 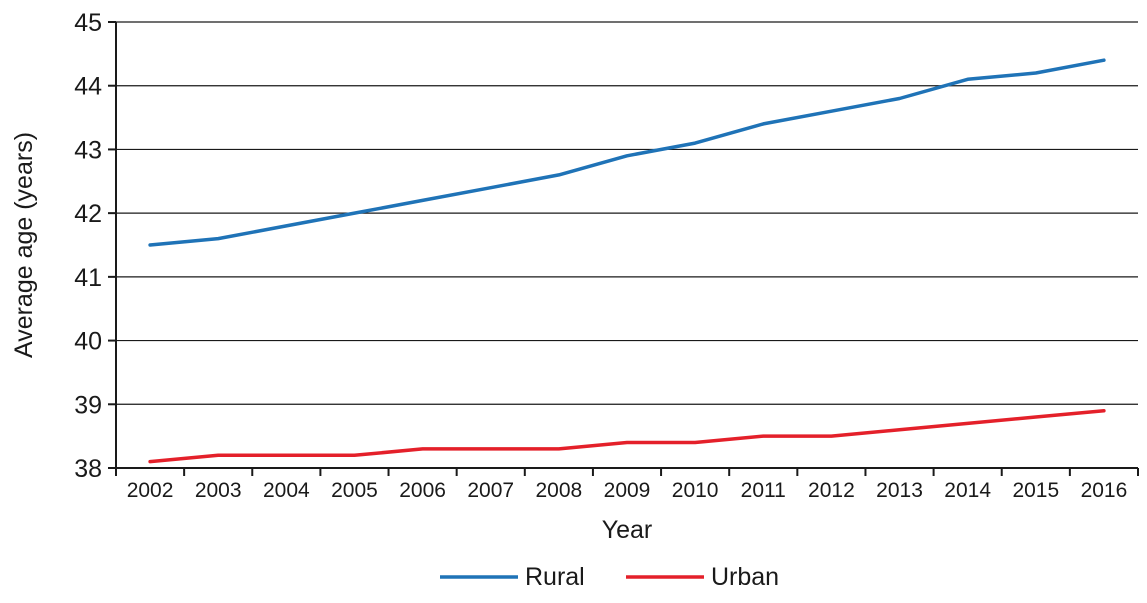 What do you see at coordinates (150, 490) in the screenshot?
I see `x-tick-label: 2002` at bounding box center [150, 490].